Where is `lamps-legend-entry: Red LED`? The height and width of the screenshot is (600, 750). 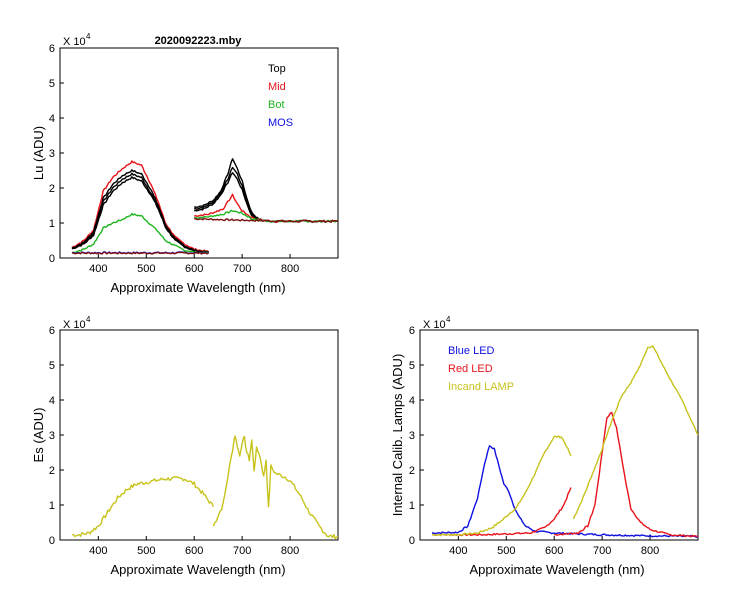
lamps-legend-entry: Red LED is located at coordinates (470, 369).